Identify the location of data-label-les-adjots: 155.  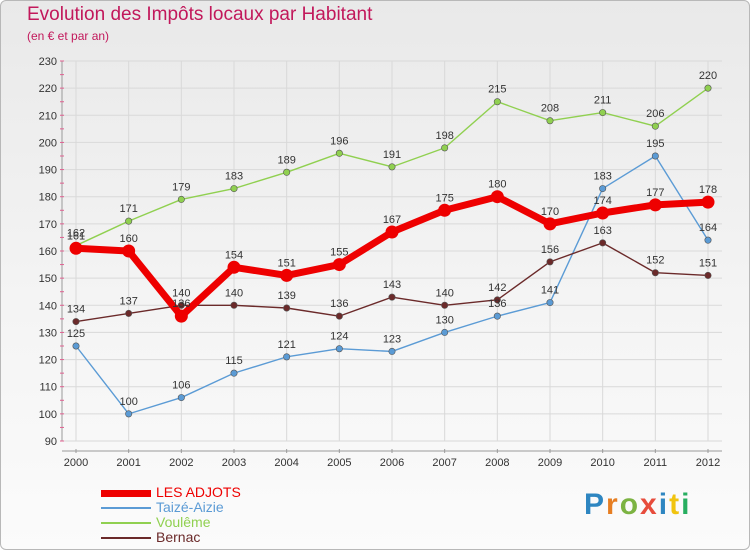
(339, 253).